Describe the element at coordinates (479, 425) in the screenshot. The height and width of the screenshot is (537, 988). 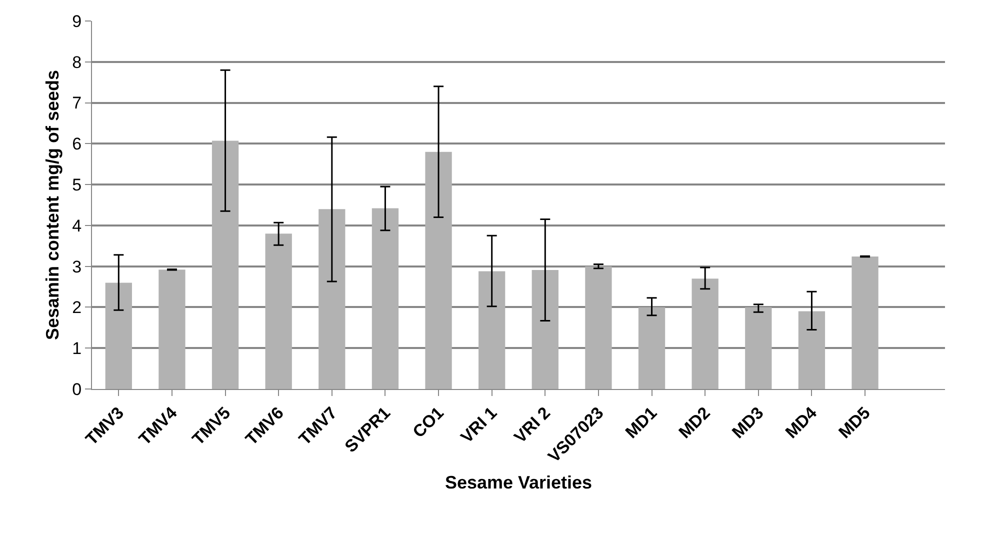
I see `x-tick-label: VRI 1` at that location.